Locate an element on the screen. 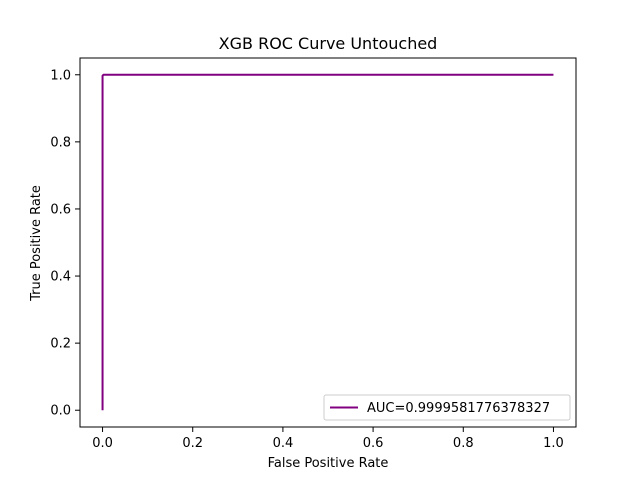  y-tick-label: 0.0 is located at coordinates (60, 411).